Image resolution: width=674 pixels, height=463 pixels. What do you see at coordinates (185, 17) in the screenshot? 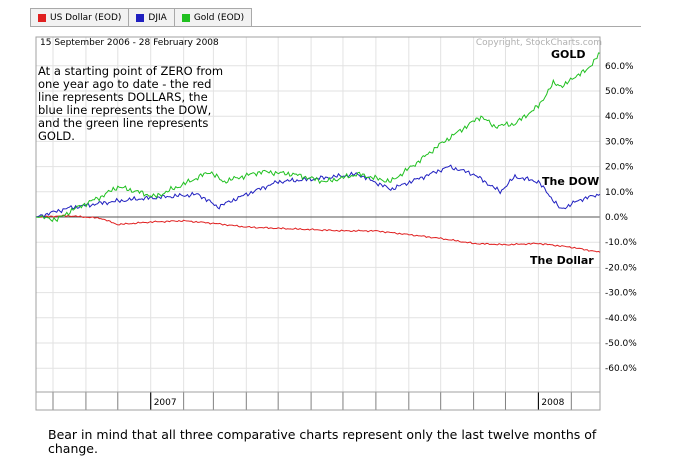
I see `gold-swatch` at bounding box center [185, 17].